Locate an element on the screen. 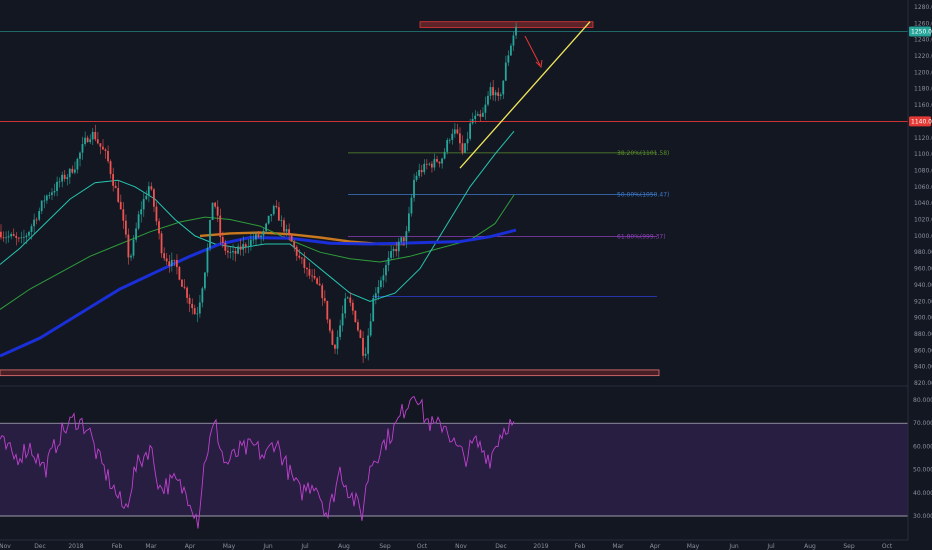 The height and width of the screenshot is (550, 932). ma-mid-line is located at coordinates (257, 252).